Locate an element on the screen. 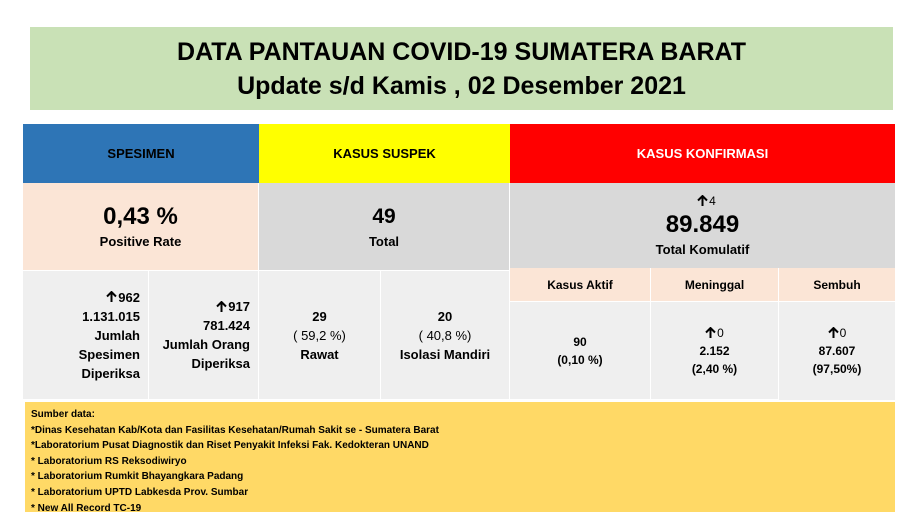 The width and height of the screenshot is (917, 517). value: 87.607 is located at coordinates (837, 351).